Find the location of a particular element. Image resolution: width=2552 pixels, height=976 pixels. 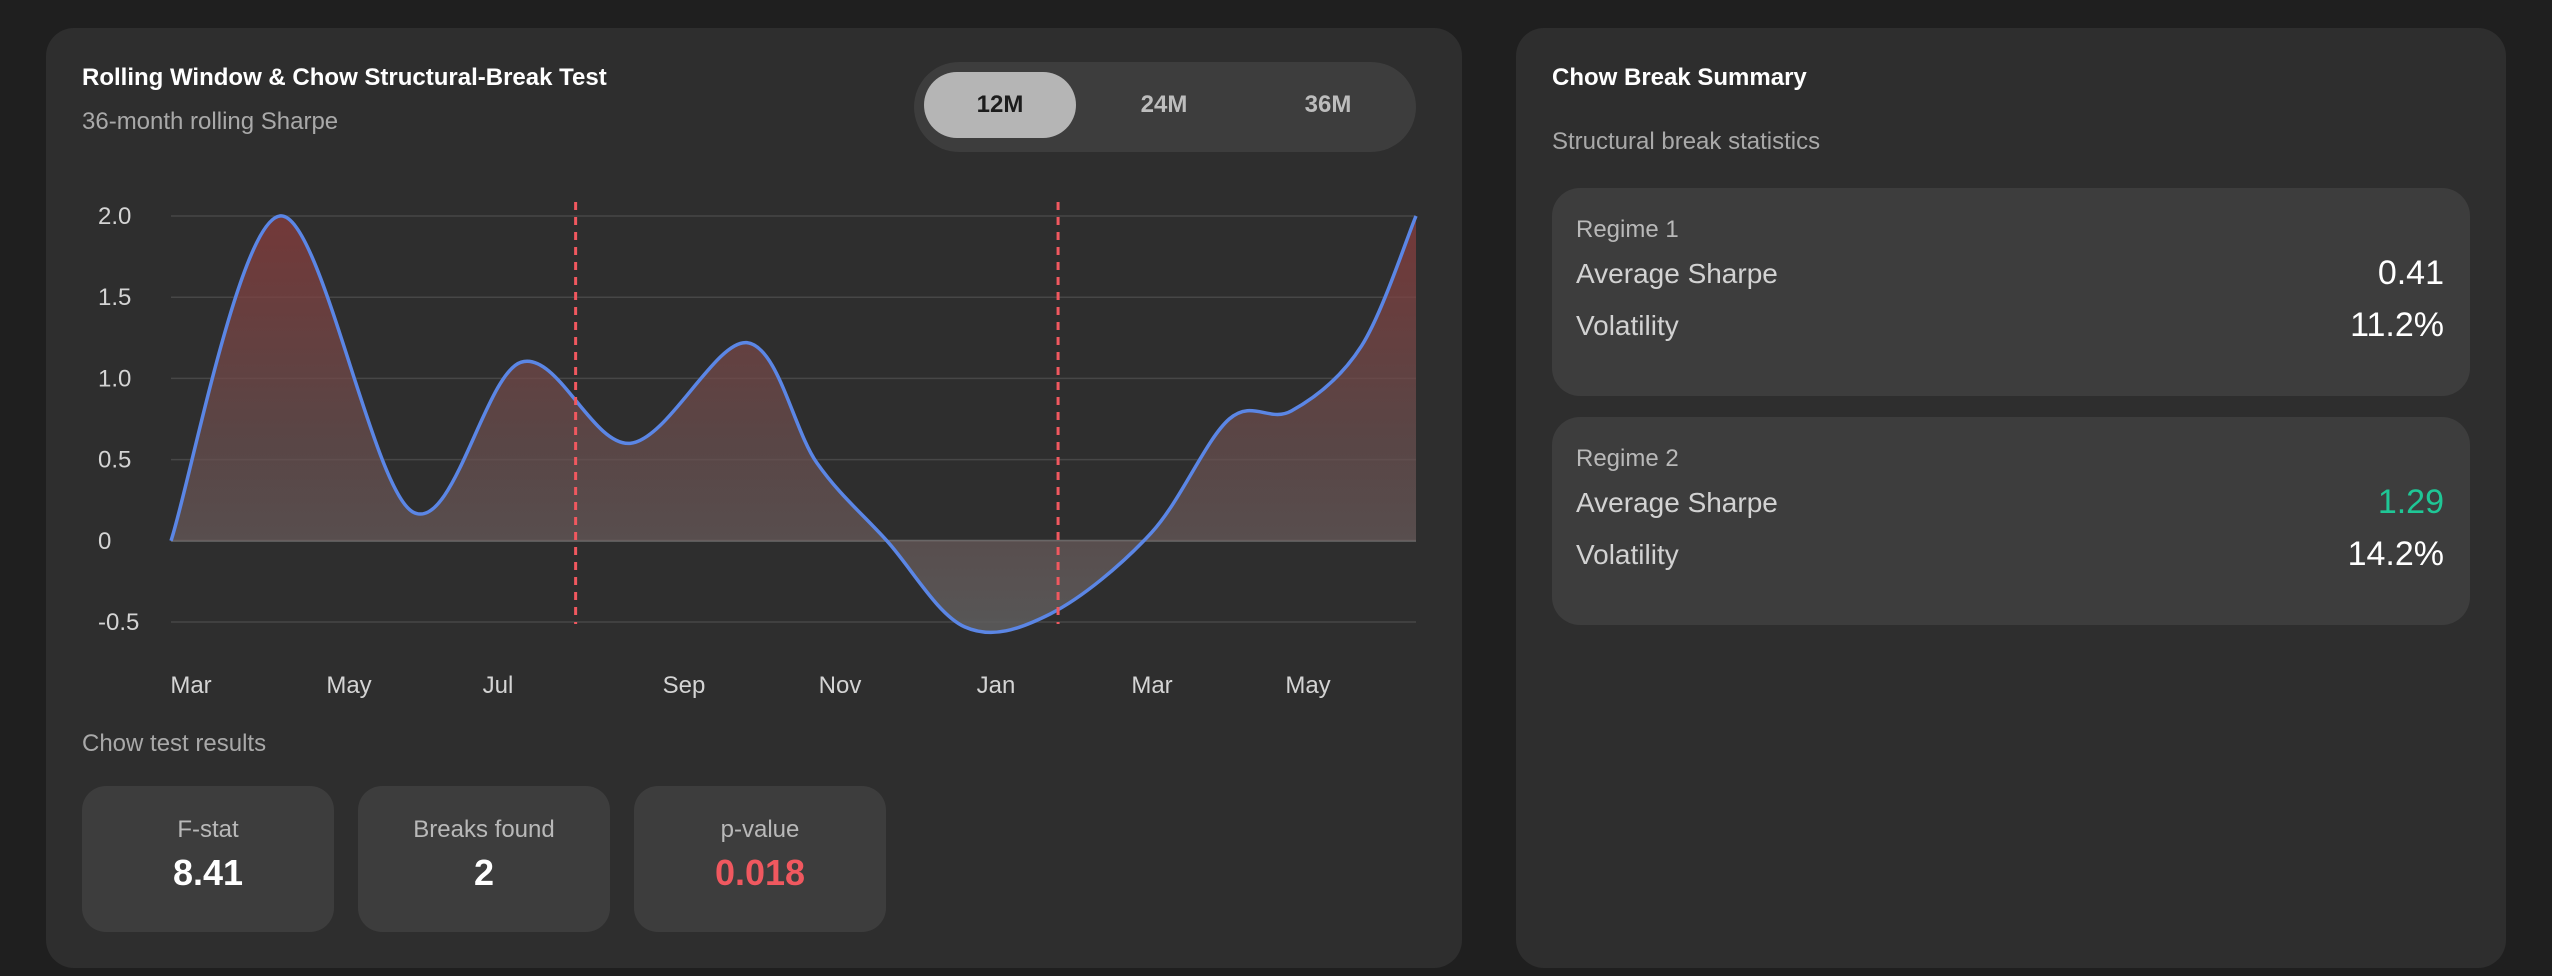

y-tick-label: -0.5 is located at coordinates (118, 622).